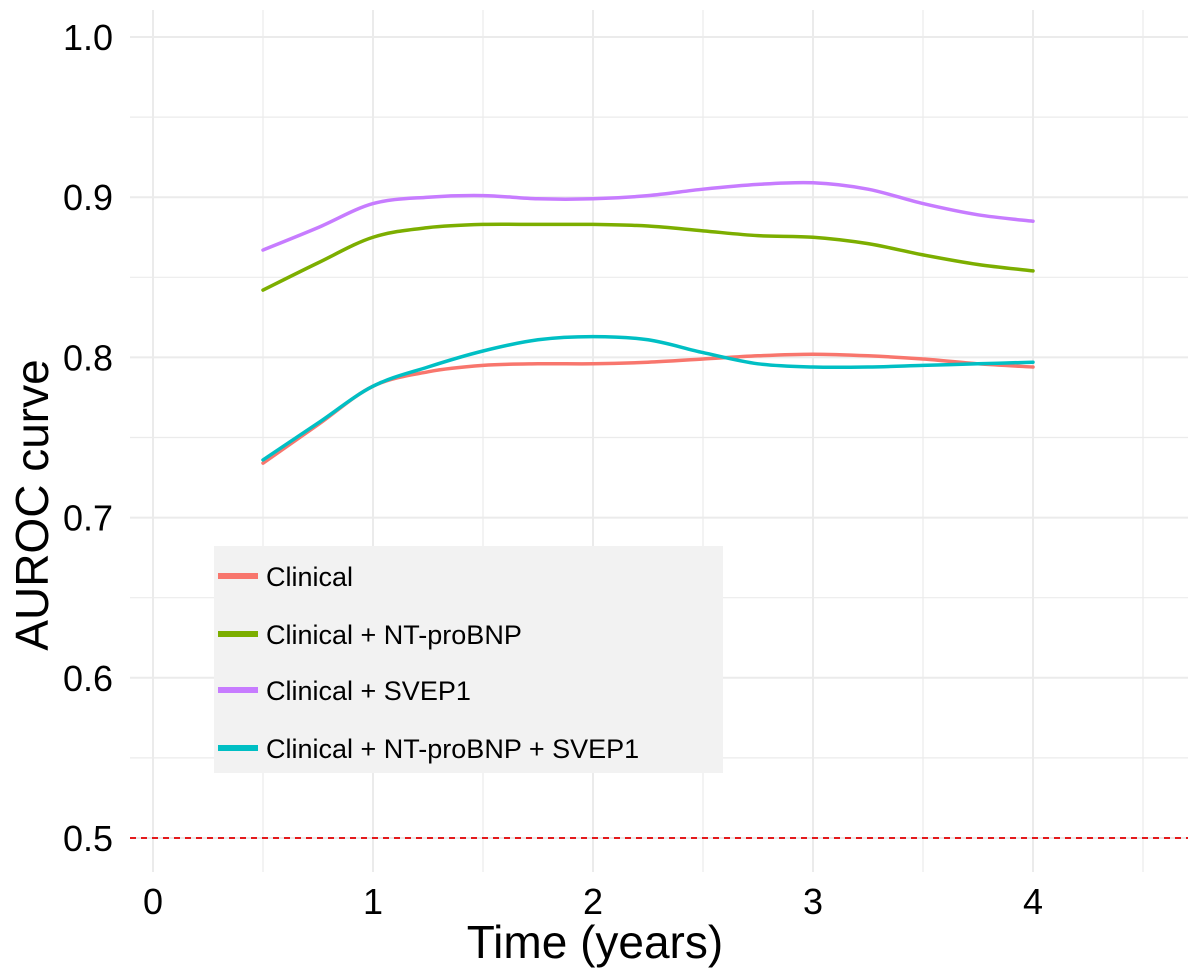 This screenshot has height=976, width=1200. What do you see at coordinates (88, 438) in the screenshot?
I see `y-axis-ticks: 0.5 0.6 0.7 0.8 0.9 1.0` at bounding box center [88, 438].